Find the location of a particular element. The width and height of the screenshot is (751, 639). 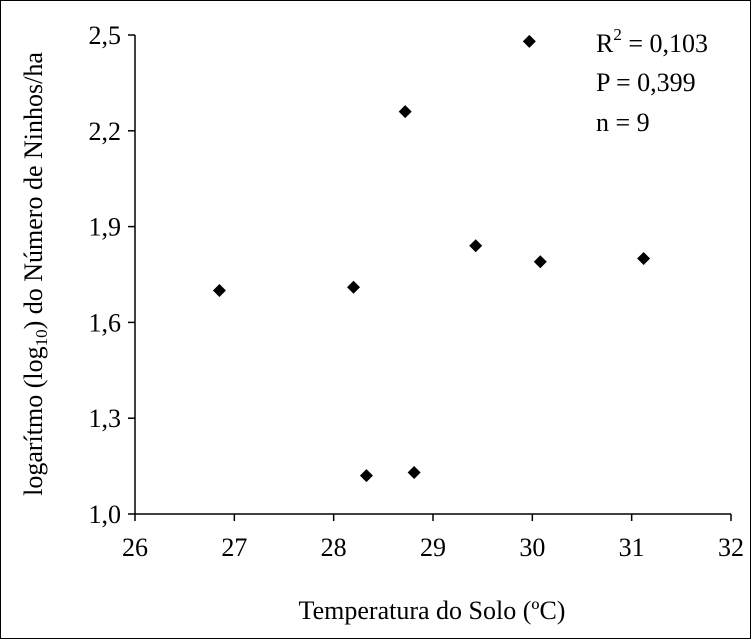

r-squared-value: = 0,103 is located at coordinates (665, 43).